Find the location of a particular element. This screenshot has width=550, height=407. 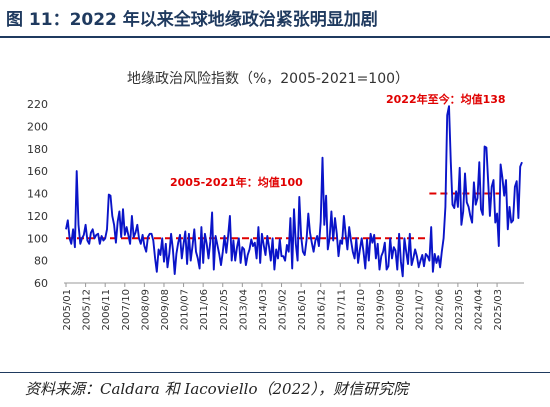

x-tick-label: 2008/09 is located at coordinates (145, 310).